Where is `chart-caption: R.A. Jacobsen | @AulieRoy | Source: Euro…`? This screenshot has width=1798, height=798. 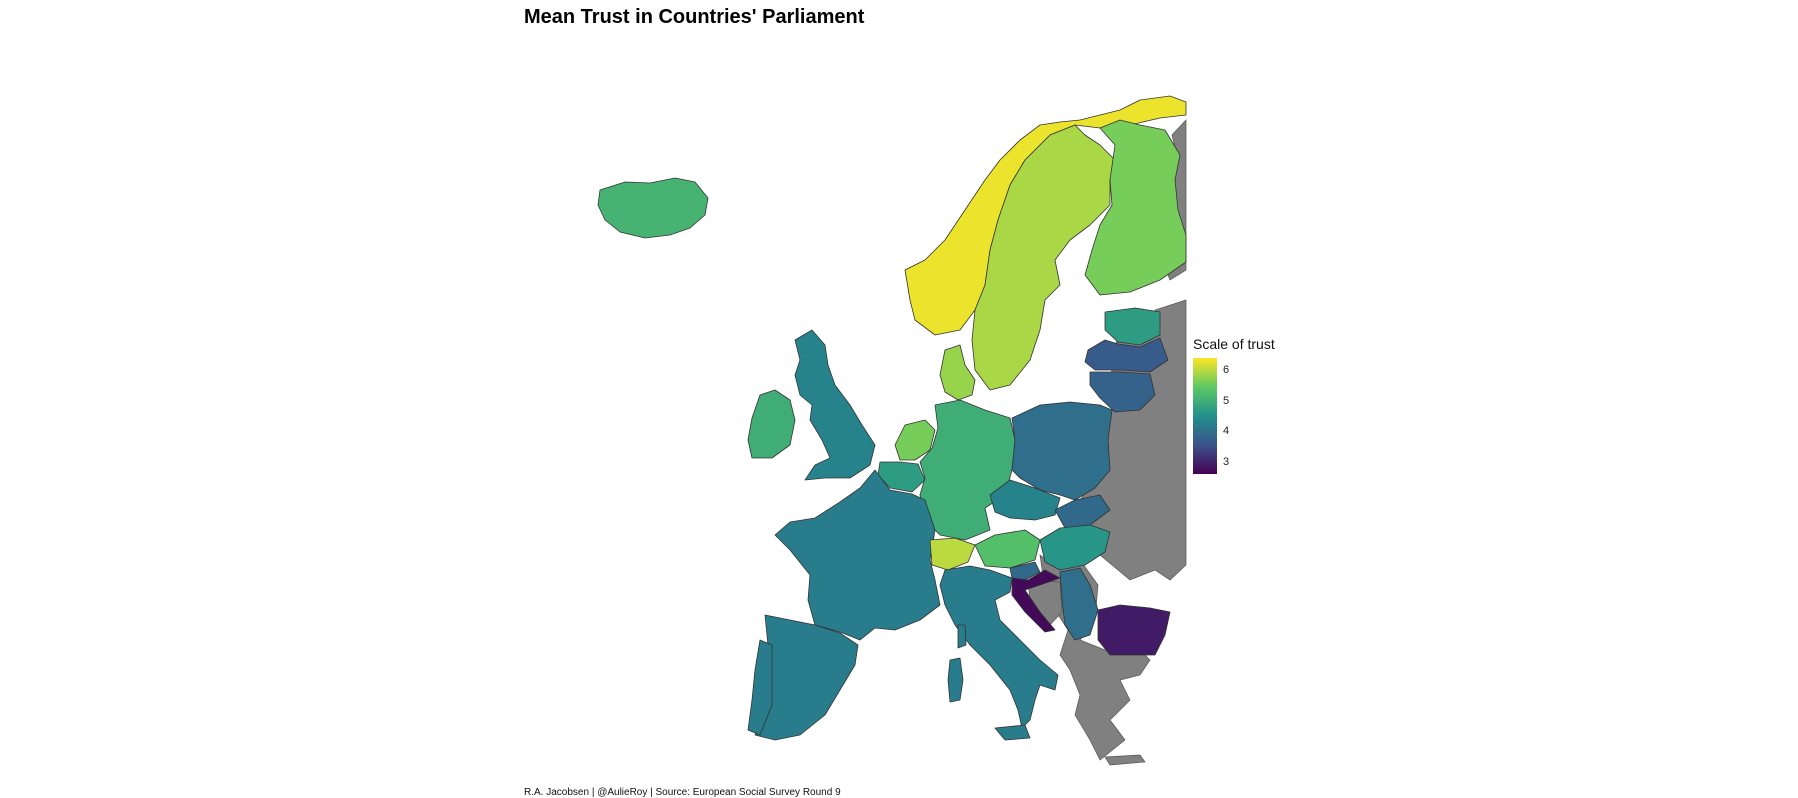
chart-caption: R.A. Jacobsen | @AulieRoy | Source: Euro… is located at coordinates (682, 792).